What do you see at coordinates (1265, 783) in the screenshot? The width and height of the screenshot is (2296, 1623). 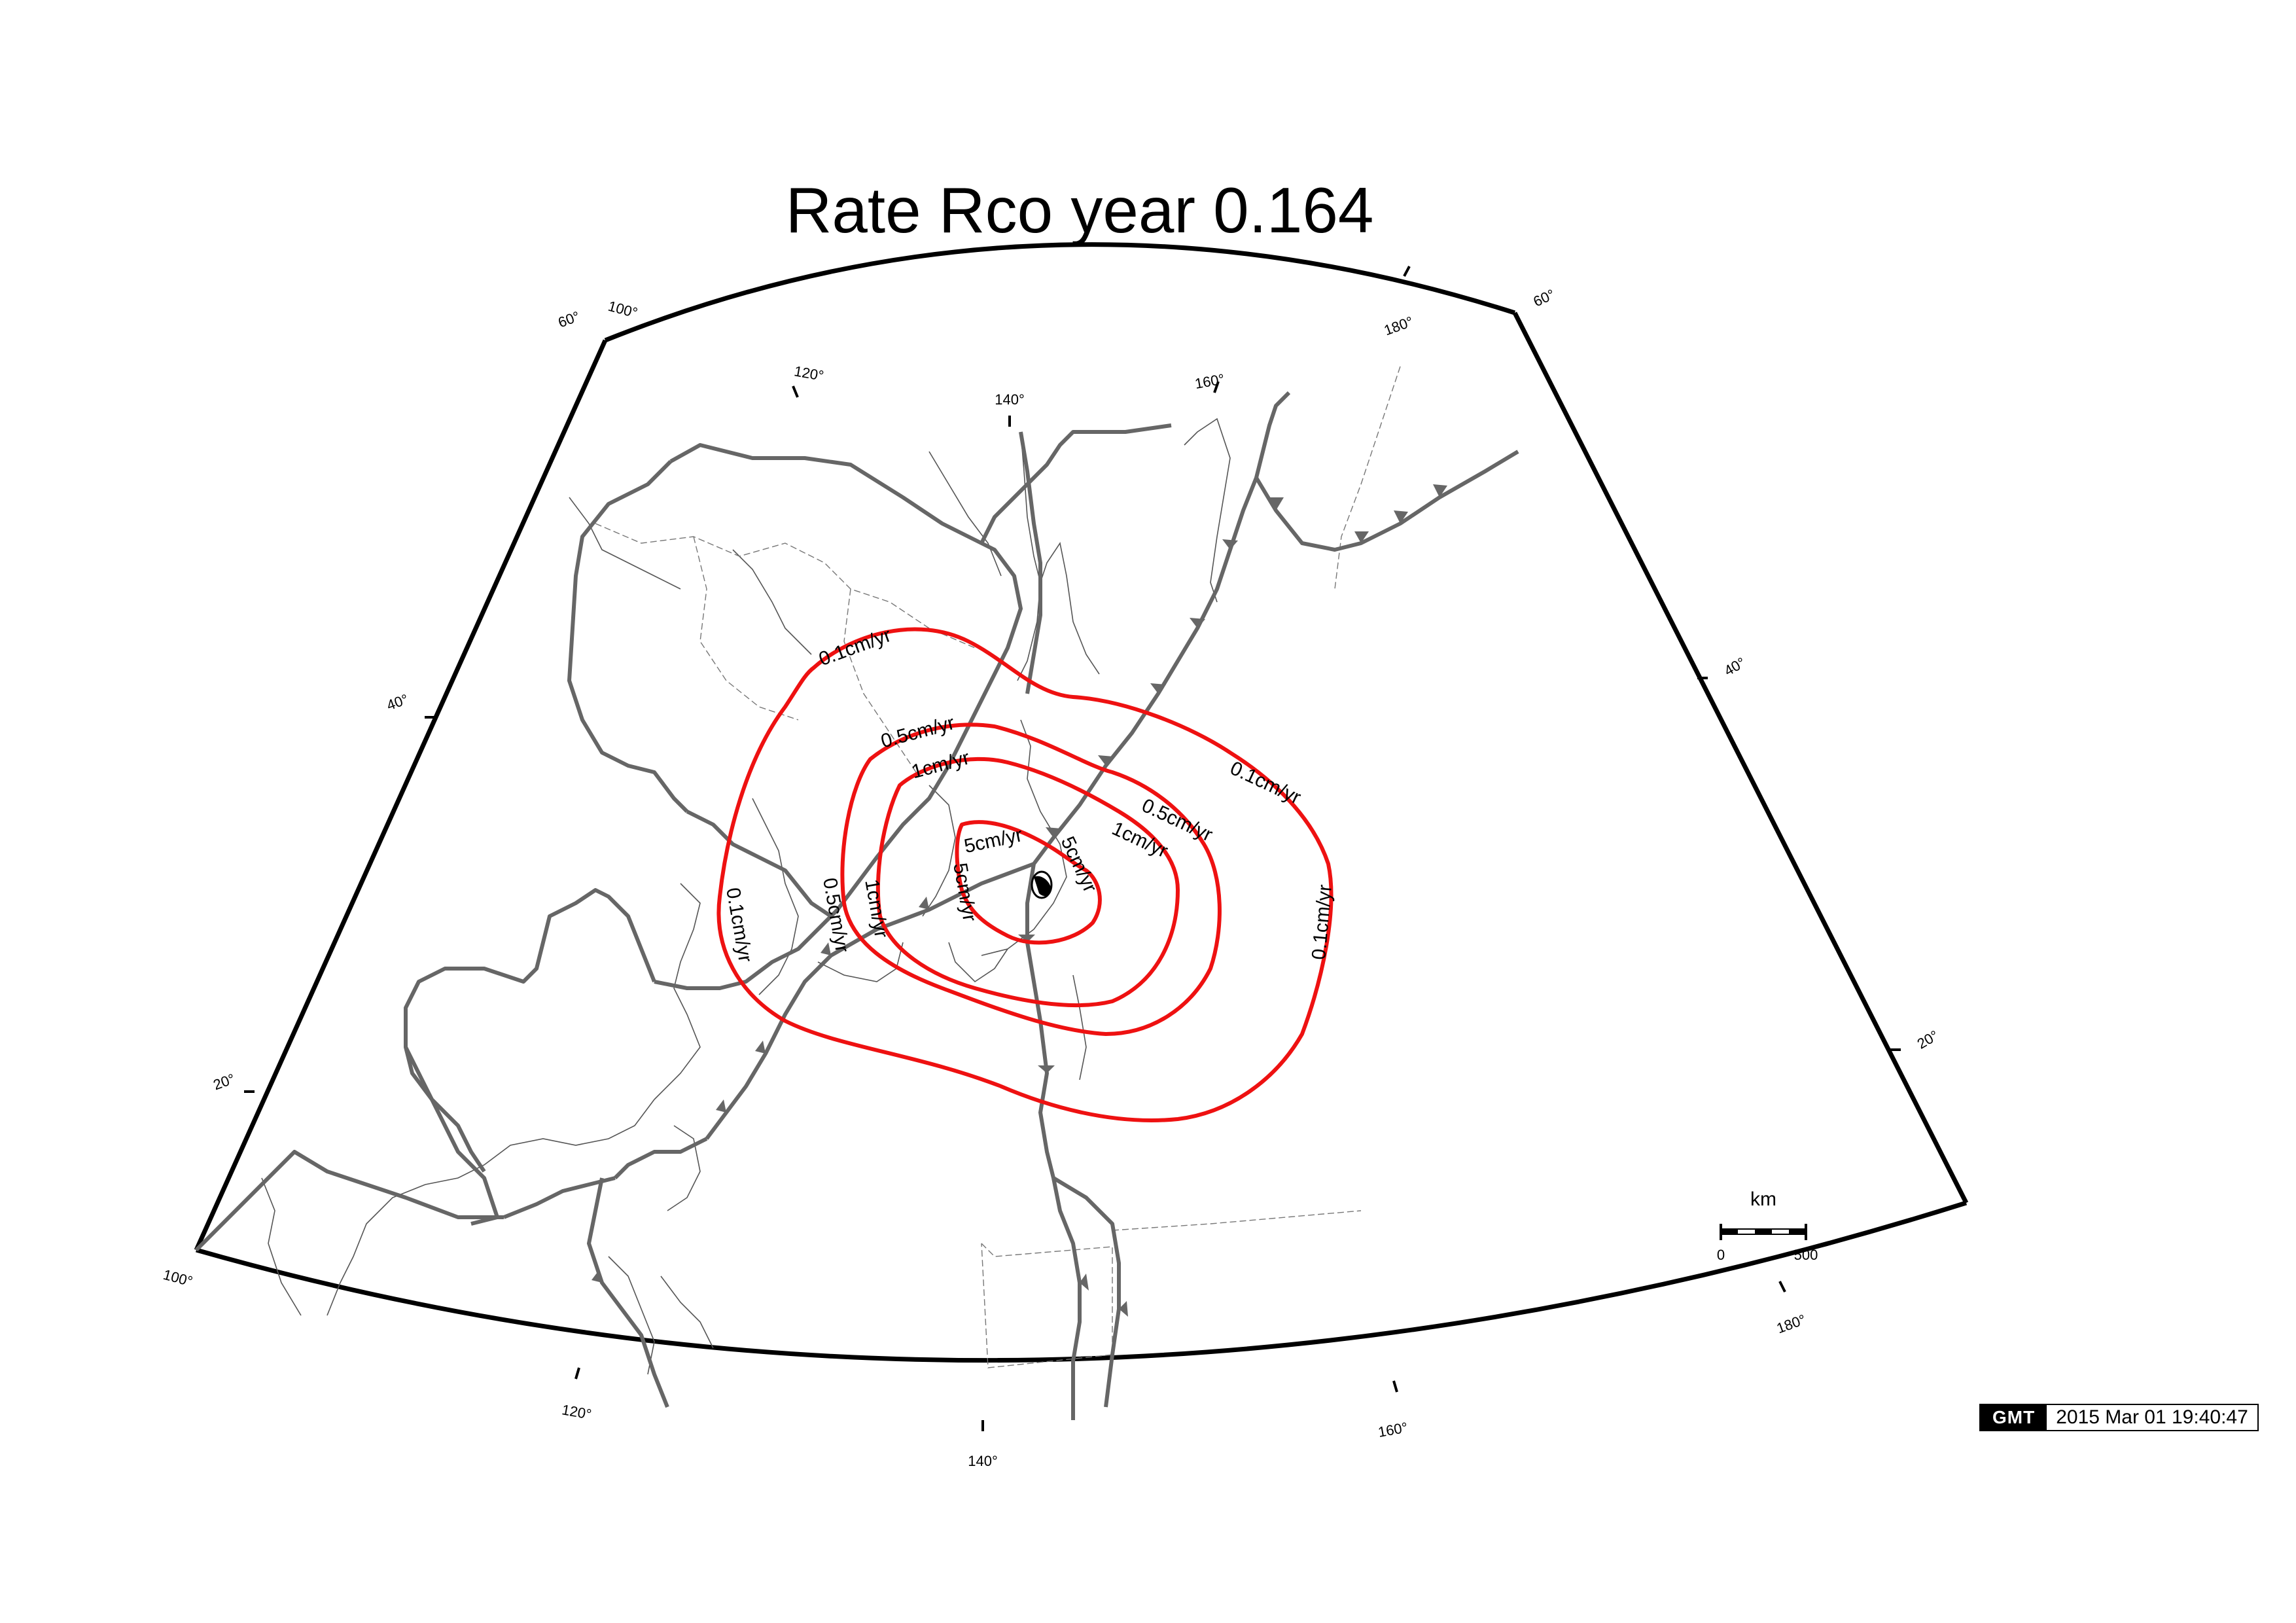 I see `contour-label-0.1-right: 0.1cm/yr` at bounding box center [1265, 783].